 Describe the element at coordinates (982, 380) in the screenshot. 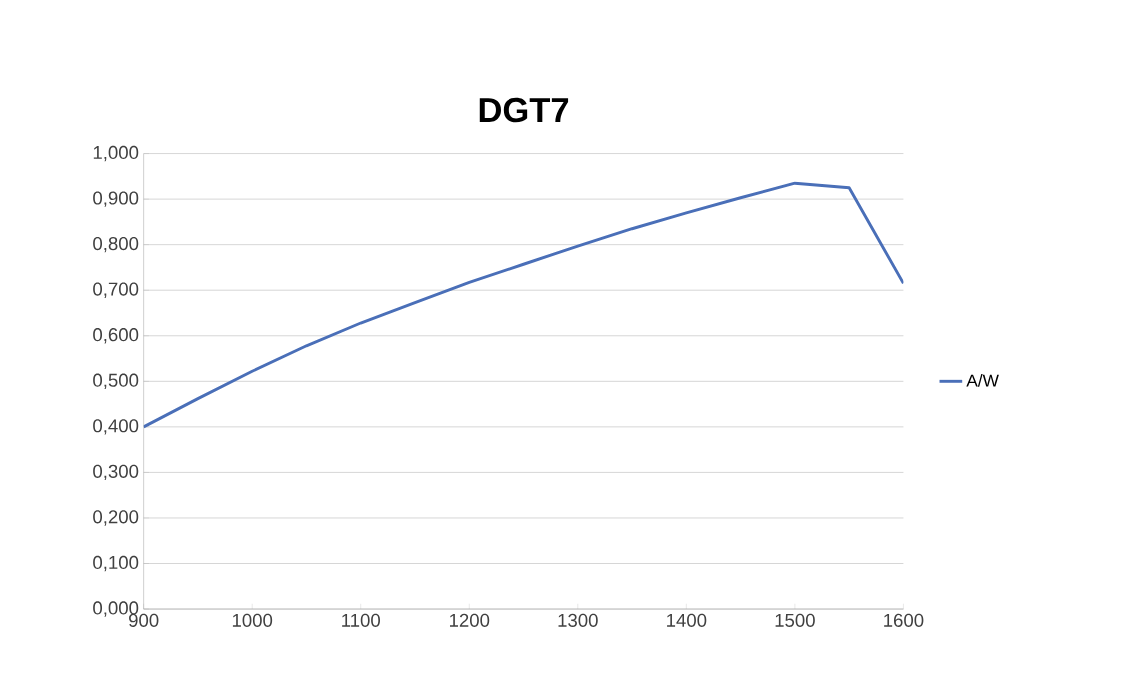

I see `legend-label: A/W` at that location.